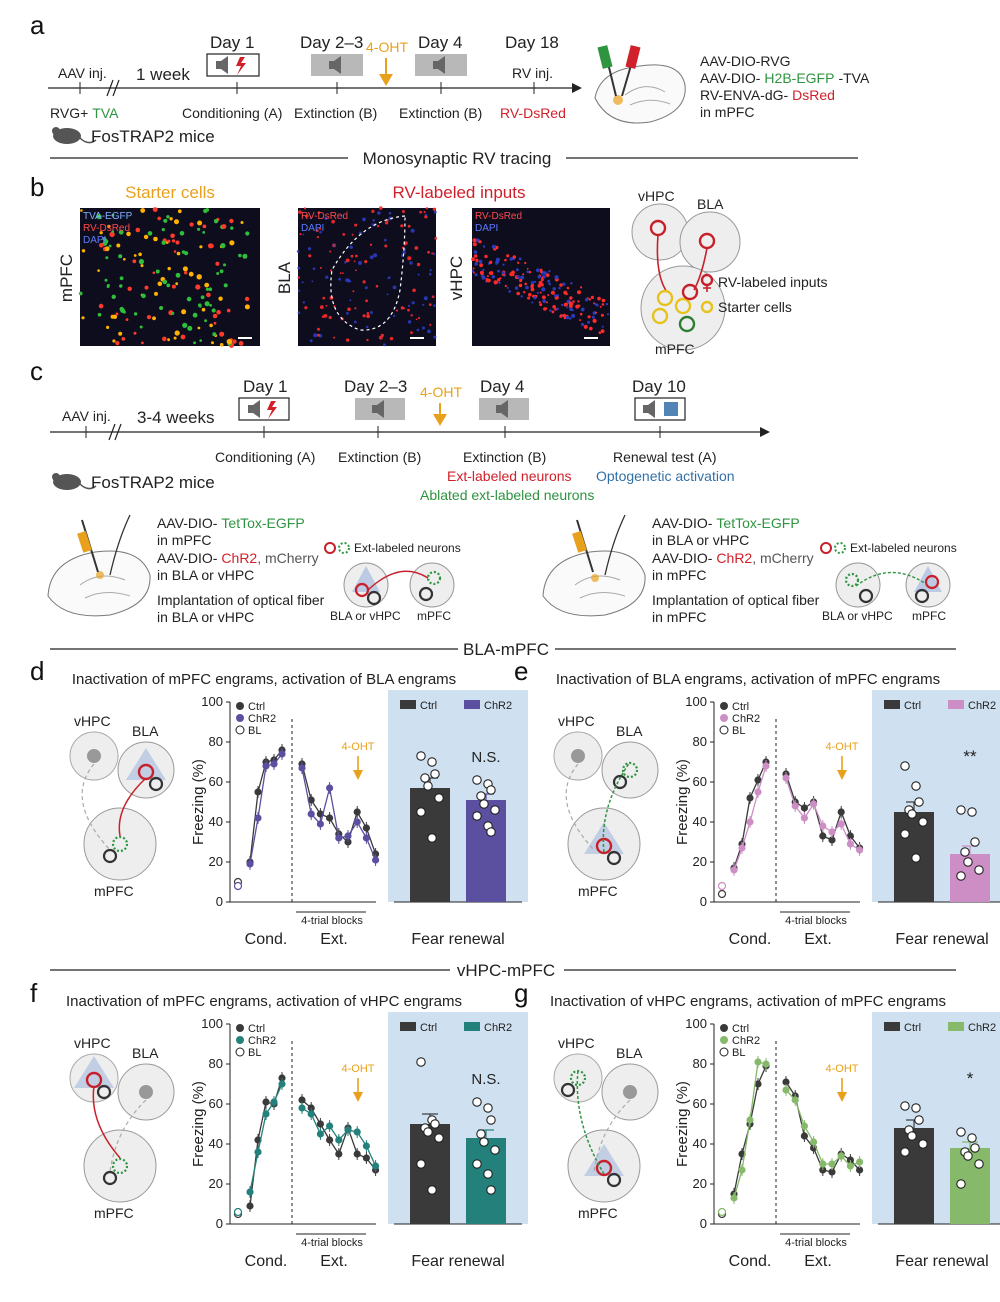 This screenshot has height=1302, width=1000. What do you see at coordinates (724, 1040) in the screenshot?
I see `legend-swatch-chr2` at bounding box center [724, 1040].